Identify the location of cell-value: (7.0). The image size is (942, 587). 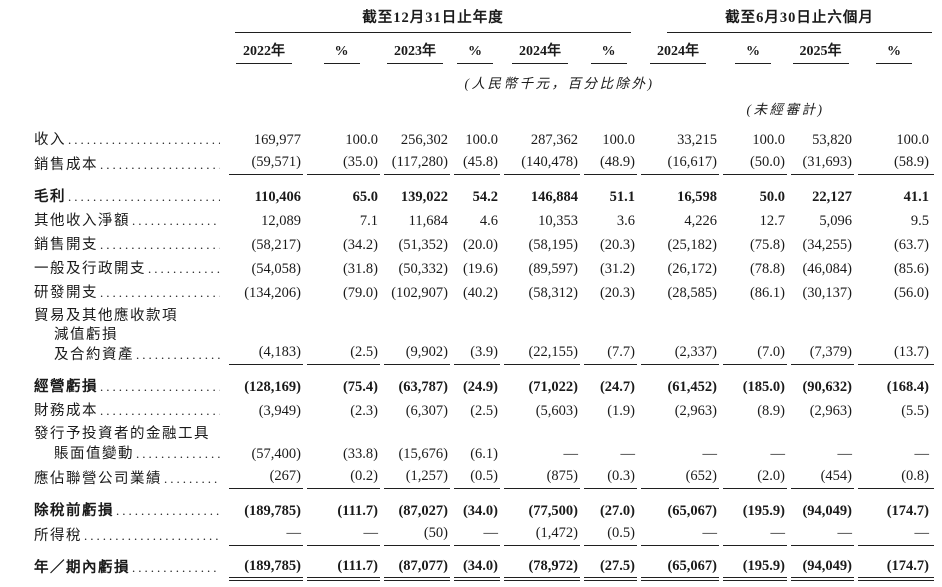
(753, 336).